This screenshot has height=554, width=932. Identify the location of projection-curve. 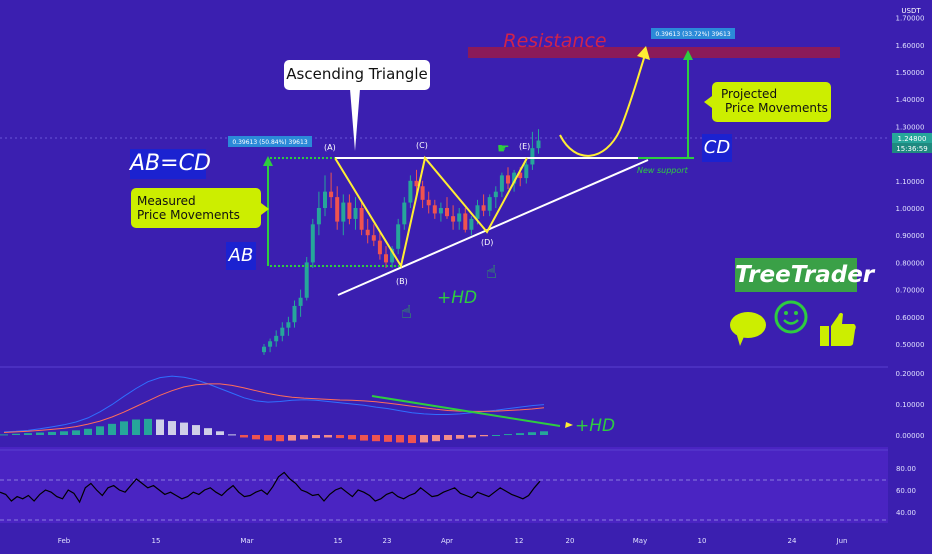
(602, 105).